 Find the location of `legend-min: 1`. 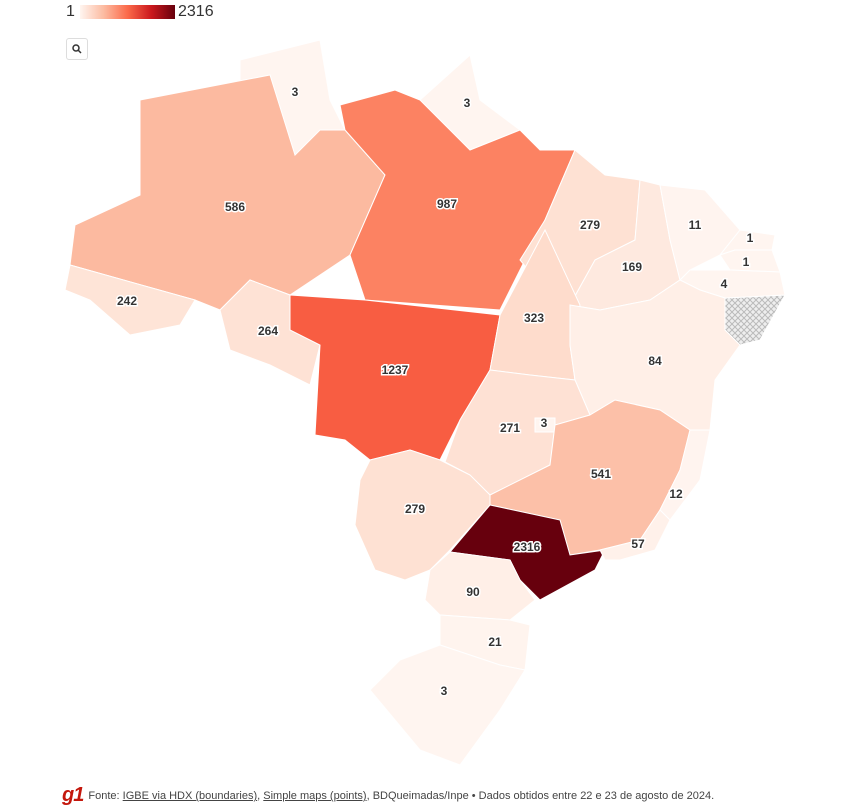

legend-min: 1 is located at coordinates (70, 11).